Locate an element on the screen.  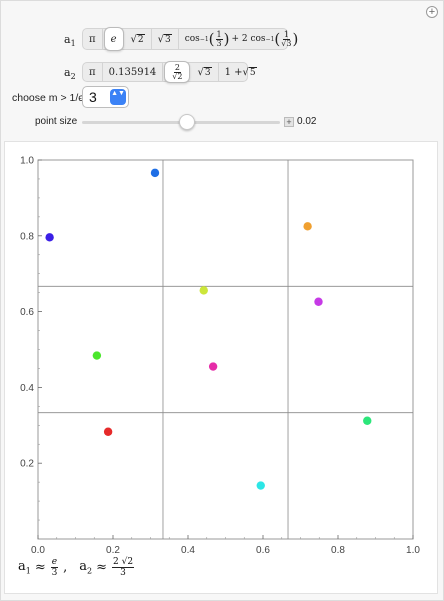
x-tick-label: 1.0 is located at coordinates (413, 550).